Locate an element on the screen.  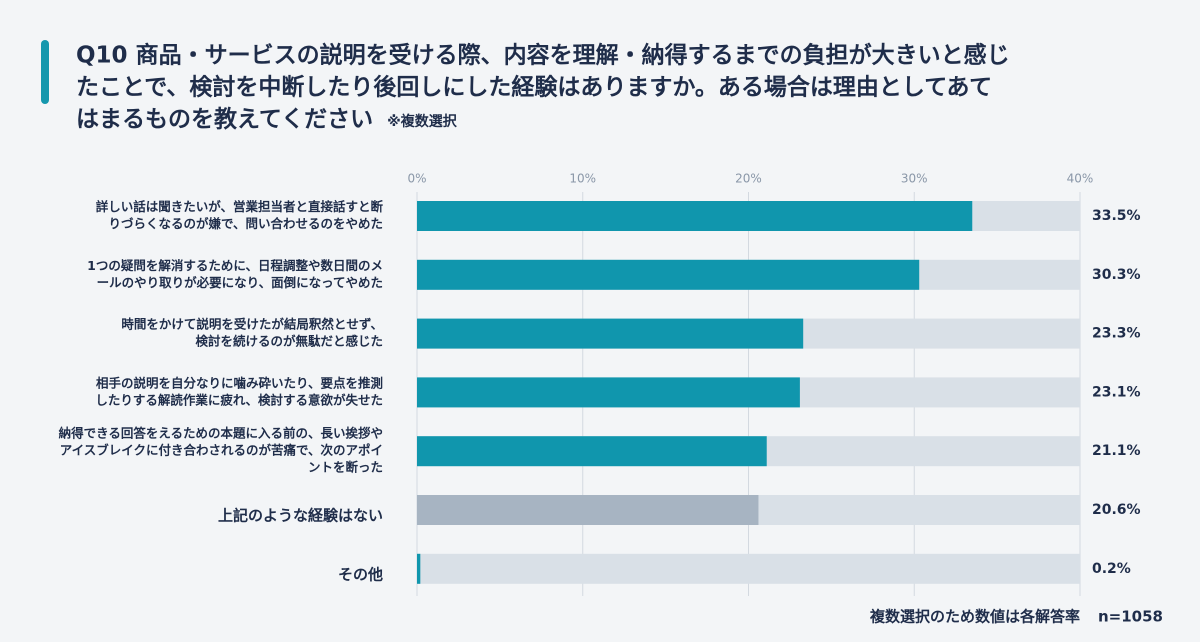
category-label: ントを断った is located at coordinates (345, 467).